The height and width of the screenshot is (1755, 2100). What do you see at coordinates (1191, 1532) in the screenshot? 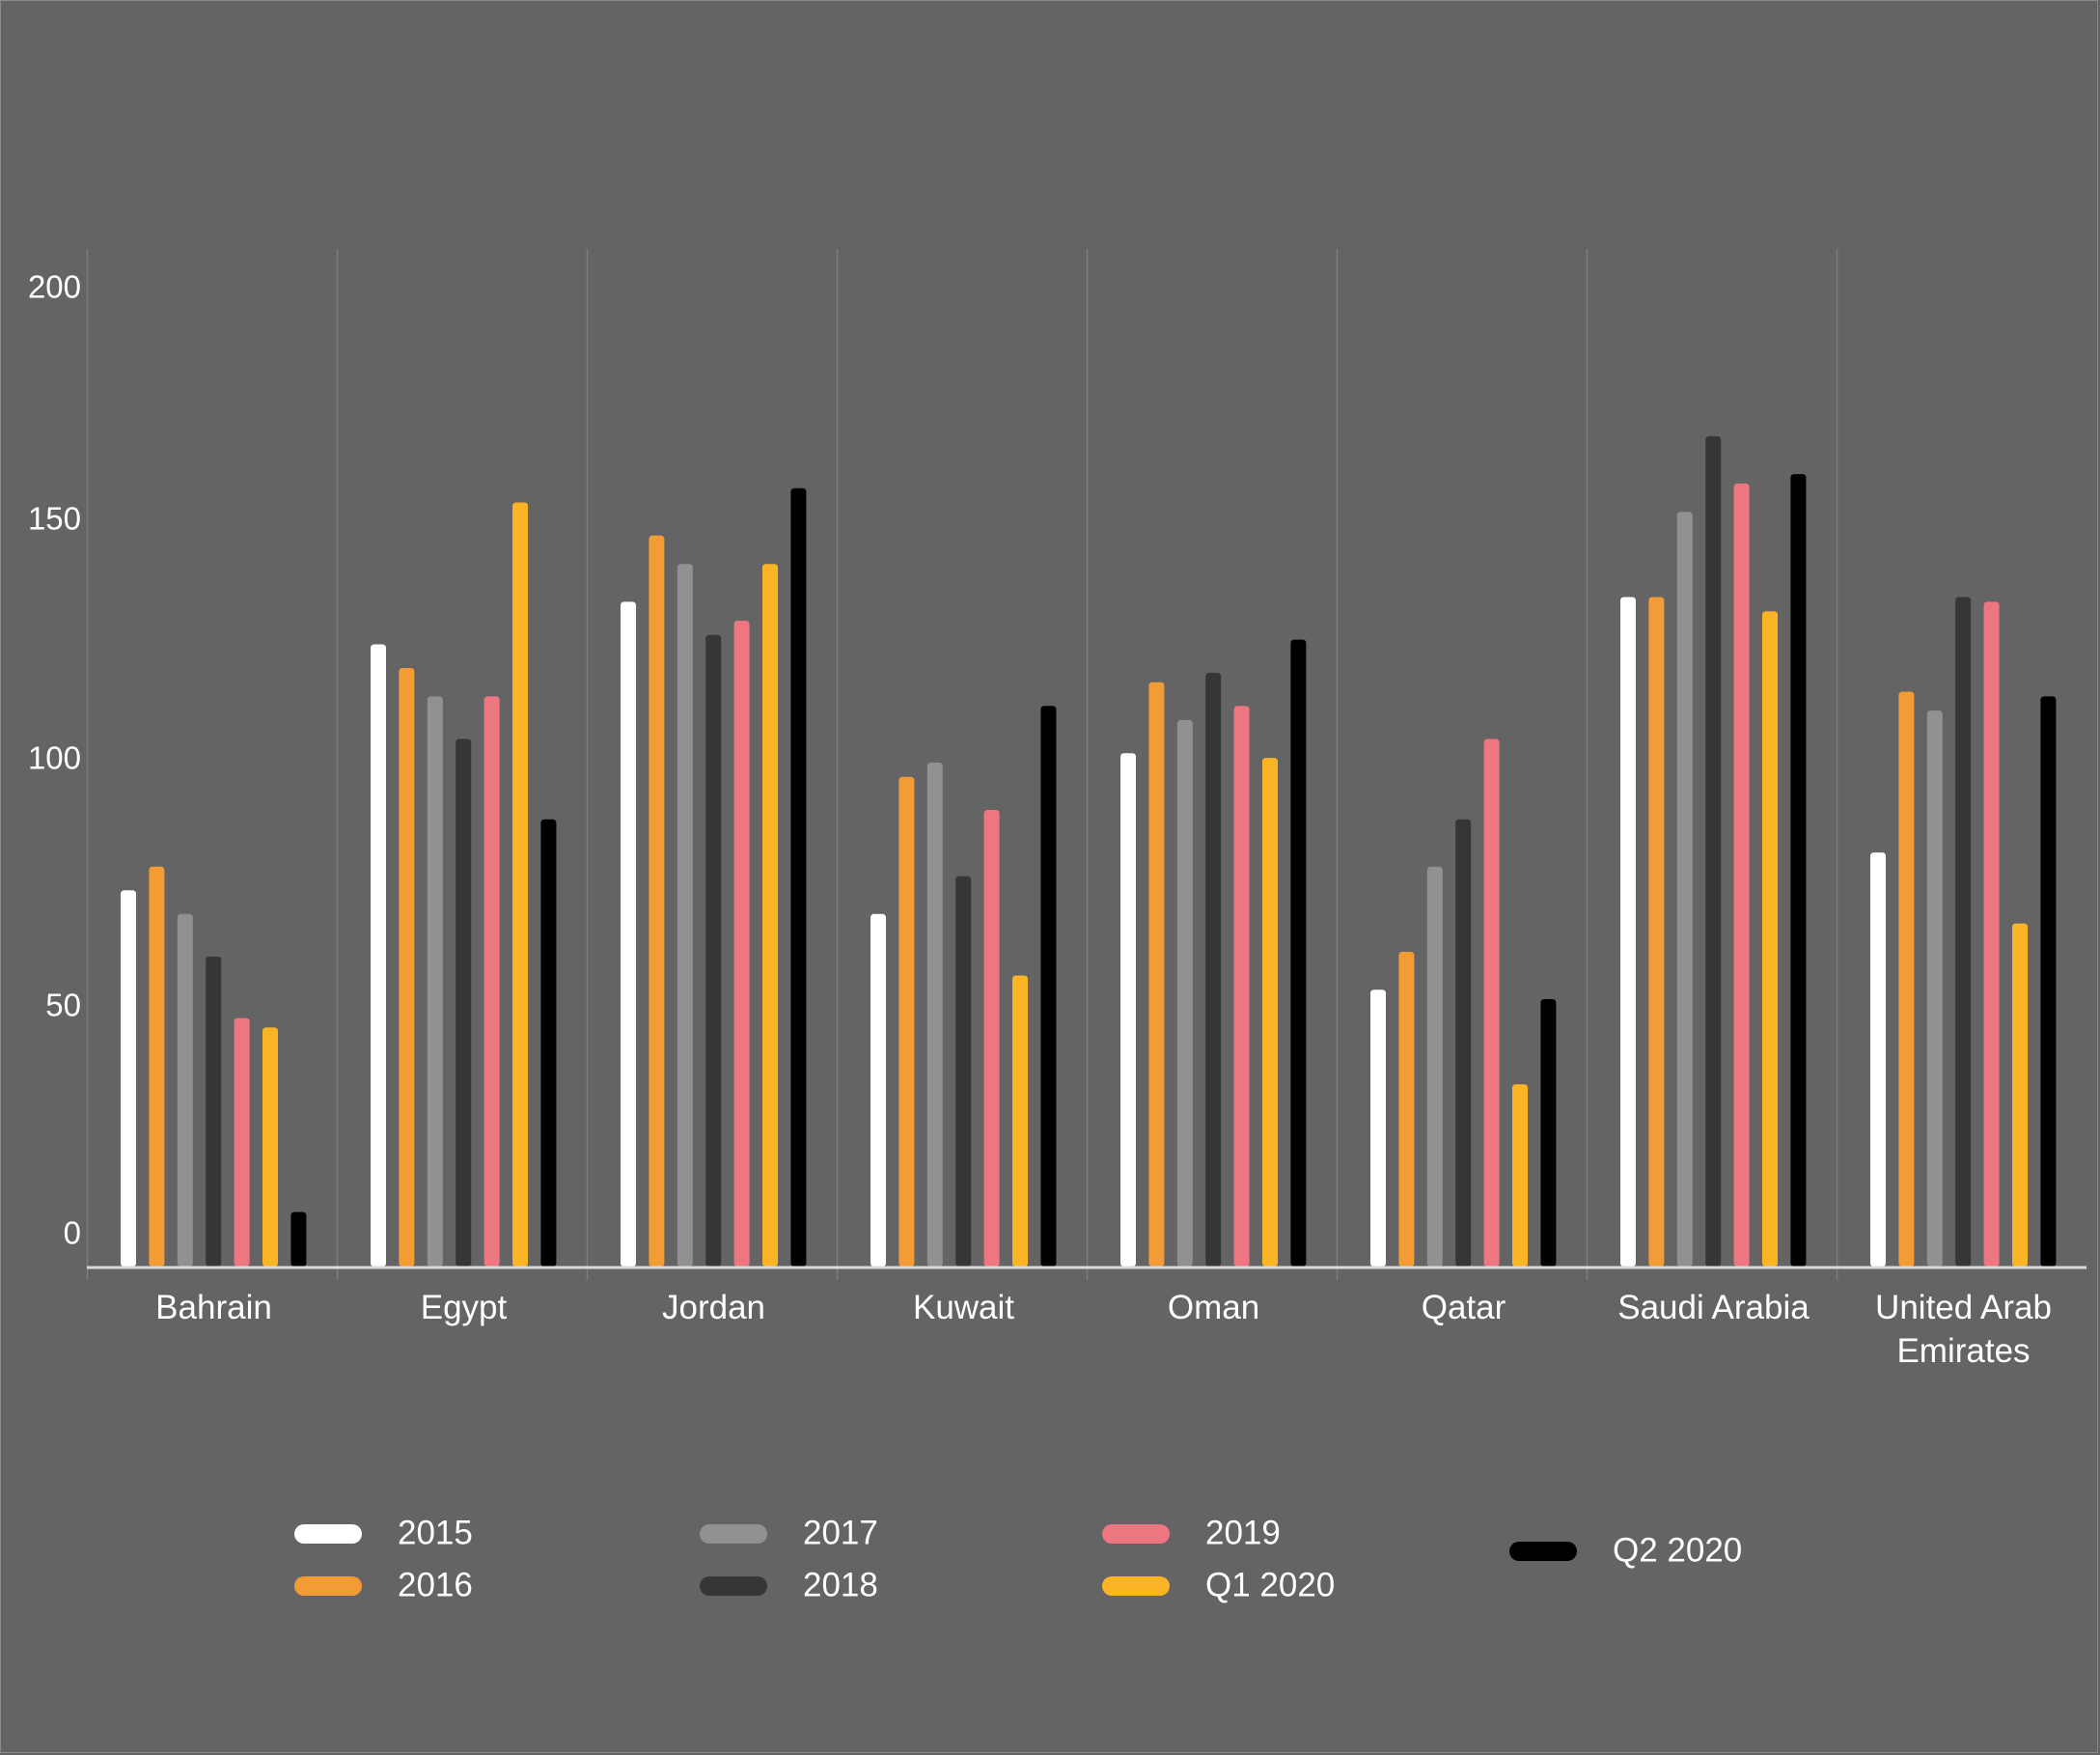
I see `legend-item: 2019` at bounding box center [1191, 1532].